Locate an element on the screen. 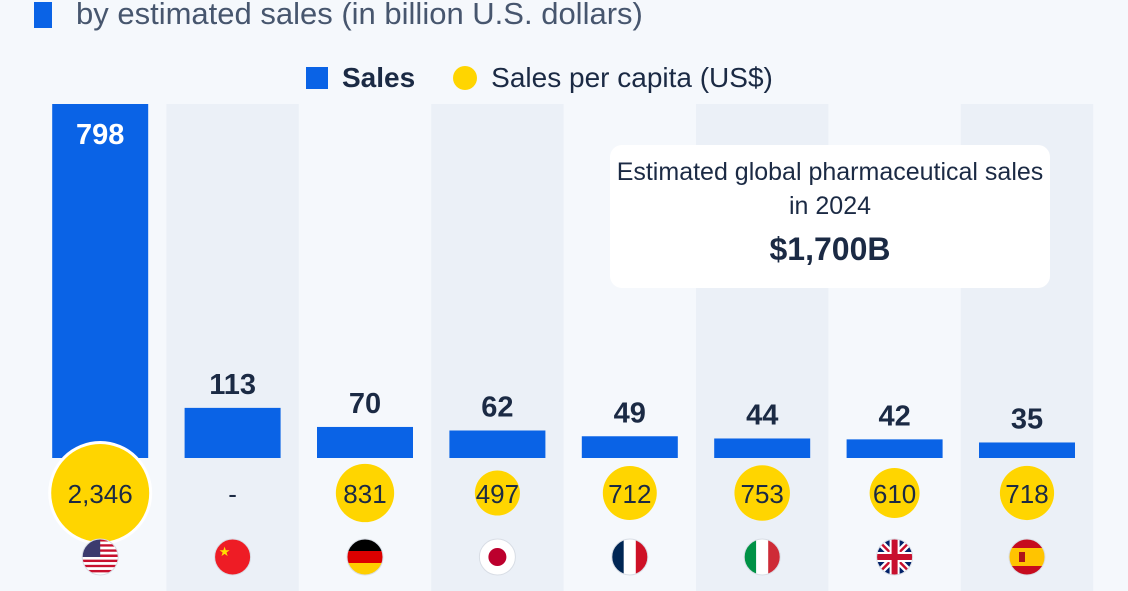 The width and height of the screenshot is (1128, 591). es-flag-icon is located at coordinates (1027, 557).